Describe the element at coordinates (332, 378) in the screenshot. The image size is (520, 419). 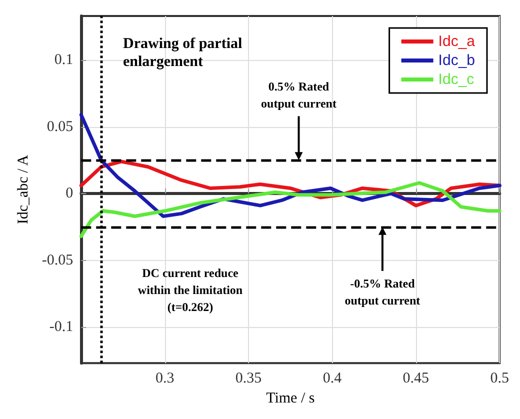
I see `x-tick-label: 0.4` at that location.